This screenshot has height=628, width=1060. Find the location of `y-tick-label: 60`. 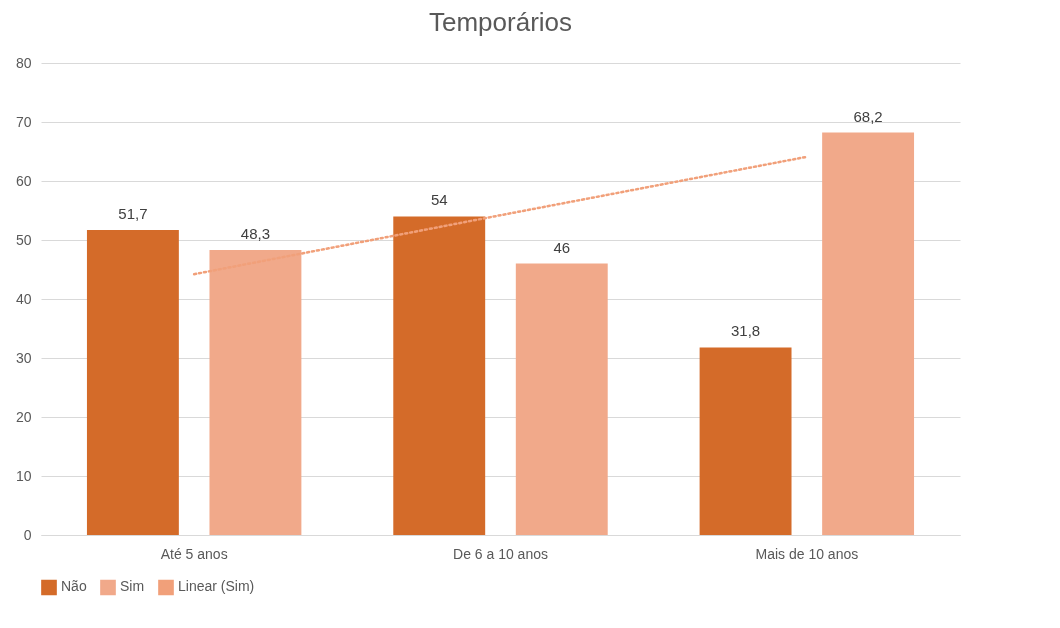

y-tick-label: 60 is located at coordinates (23, 180).